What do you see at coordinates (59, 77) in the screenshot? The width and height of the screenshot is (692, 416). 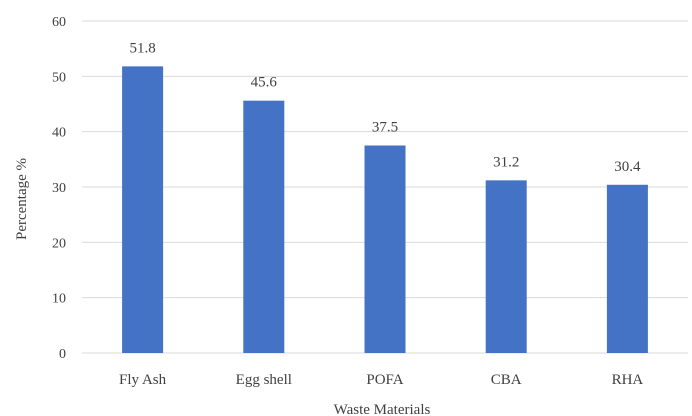 I see `y-tick-label: 50` at bounding box center [59, 77].